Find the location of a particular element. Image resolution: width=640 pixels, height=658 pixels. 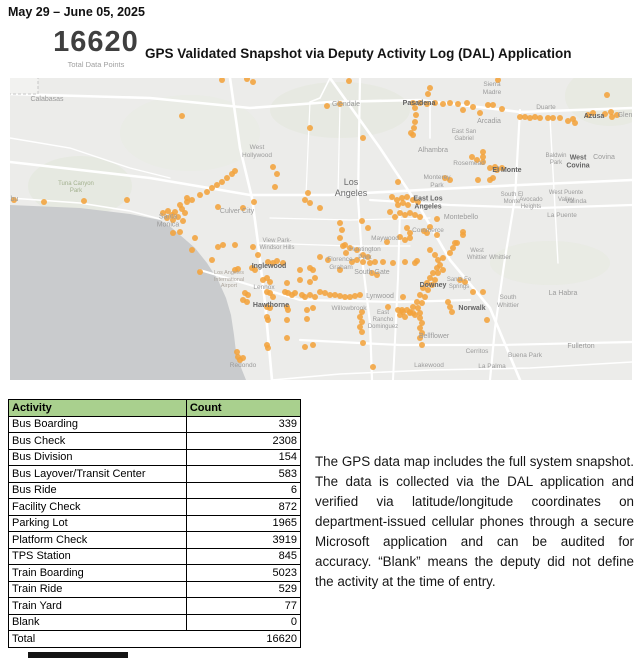

map-city-label: Glendora is located at coordinates (624, 115).